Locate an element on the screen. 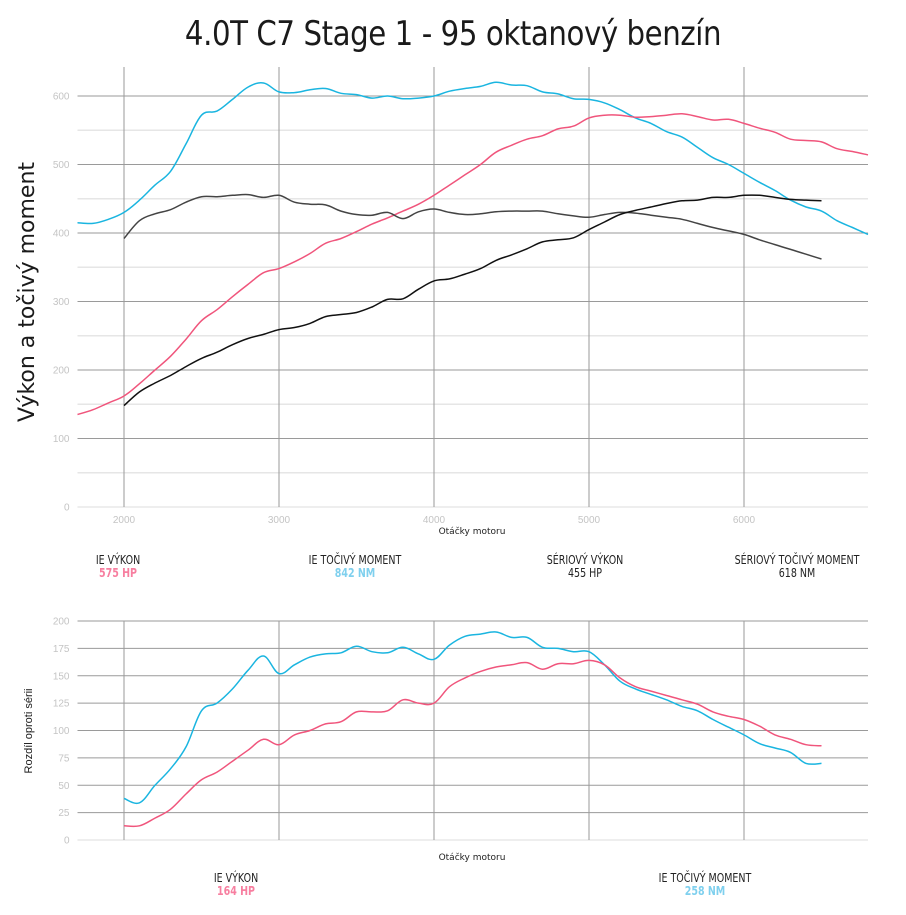  legend-ie-power-diff: IE VÝKON 164 HP is located at coordinates (236, 885).